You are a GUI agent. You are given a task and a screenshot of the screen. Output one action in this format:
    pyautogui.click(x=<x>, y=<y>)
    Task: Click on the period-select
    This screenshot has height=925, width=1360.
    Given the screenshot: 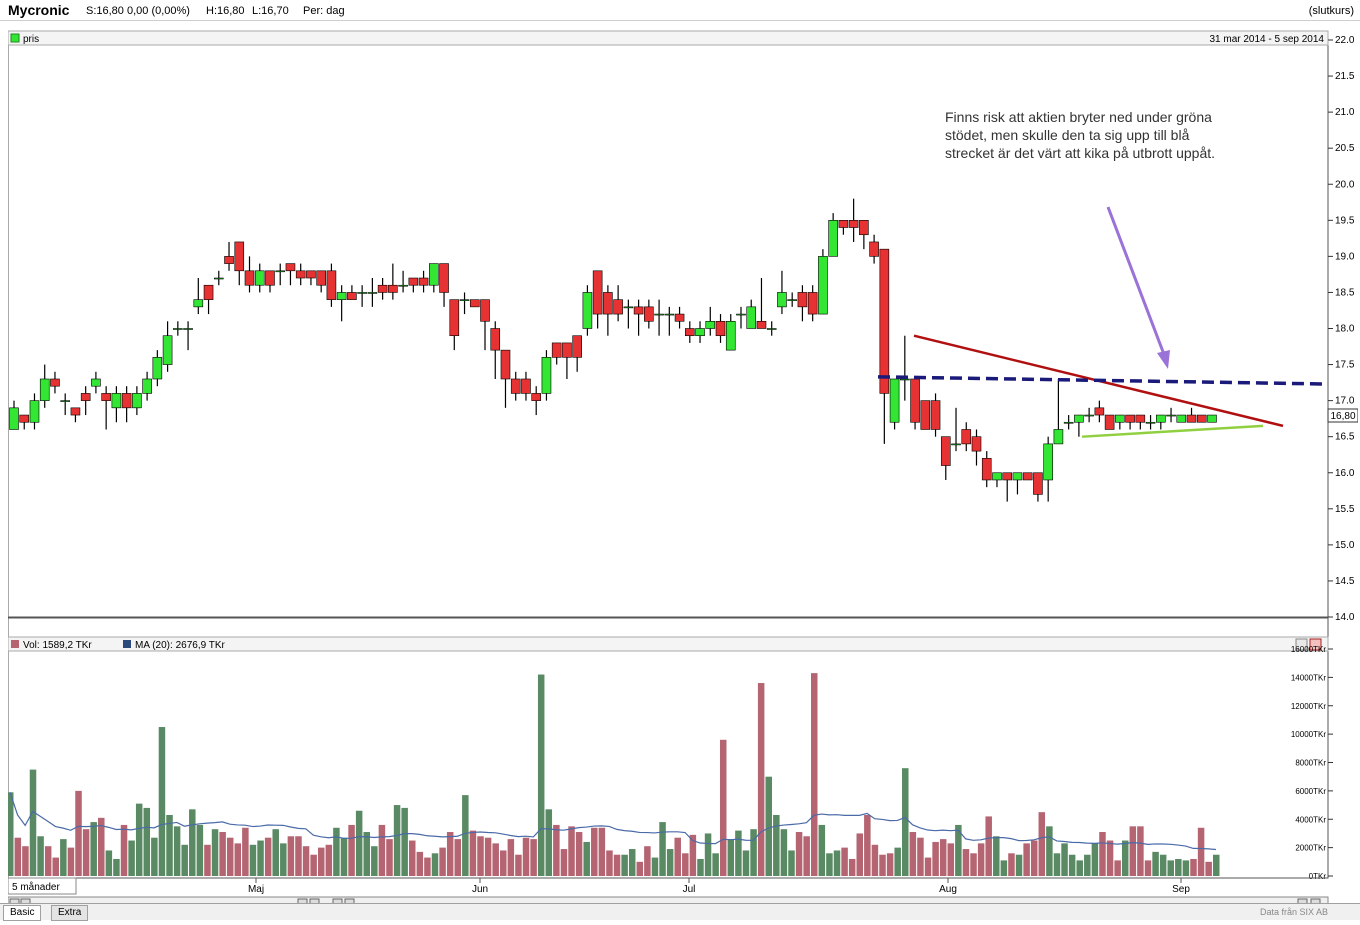 What is the action you would take?
    pyautogui.click(x=42, y=886)
    